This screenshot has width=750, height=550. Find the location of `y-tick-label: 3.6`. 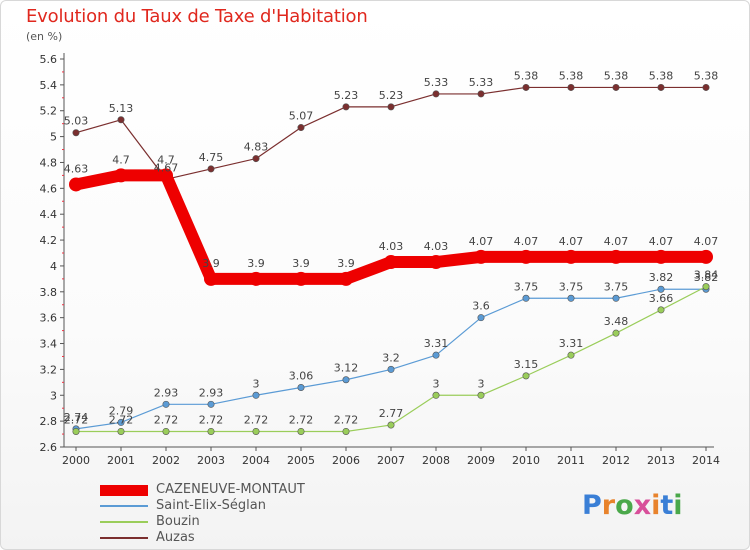

y-tick-label: 3.6 is located at coordinates (49, 318).